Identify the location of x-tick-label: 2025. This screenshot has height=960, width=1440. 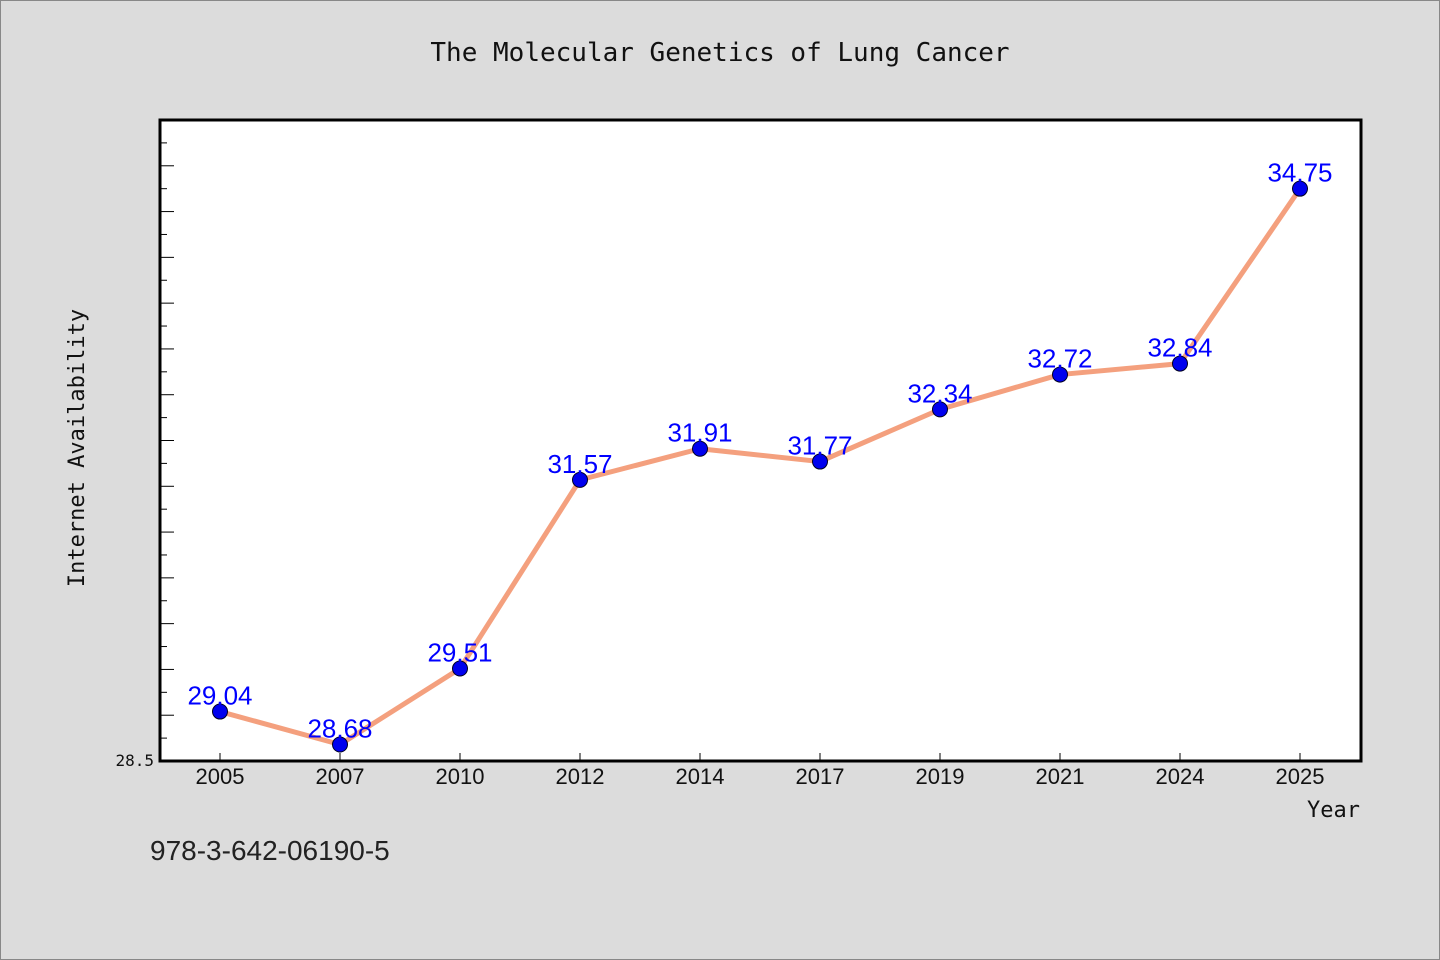
(1300, 776).